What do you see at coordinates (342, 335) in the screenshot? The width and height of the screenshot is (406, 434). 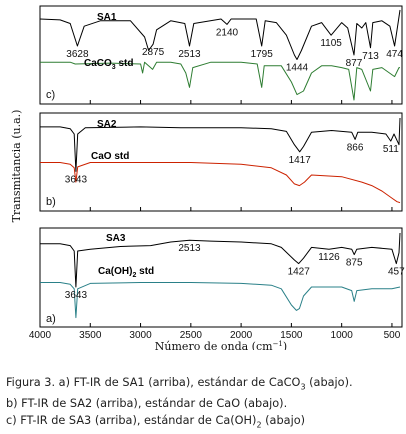 I see `x-tick-label: 1000` at bounding box center [342, 335].